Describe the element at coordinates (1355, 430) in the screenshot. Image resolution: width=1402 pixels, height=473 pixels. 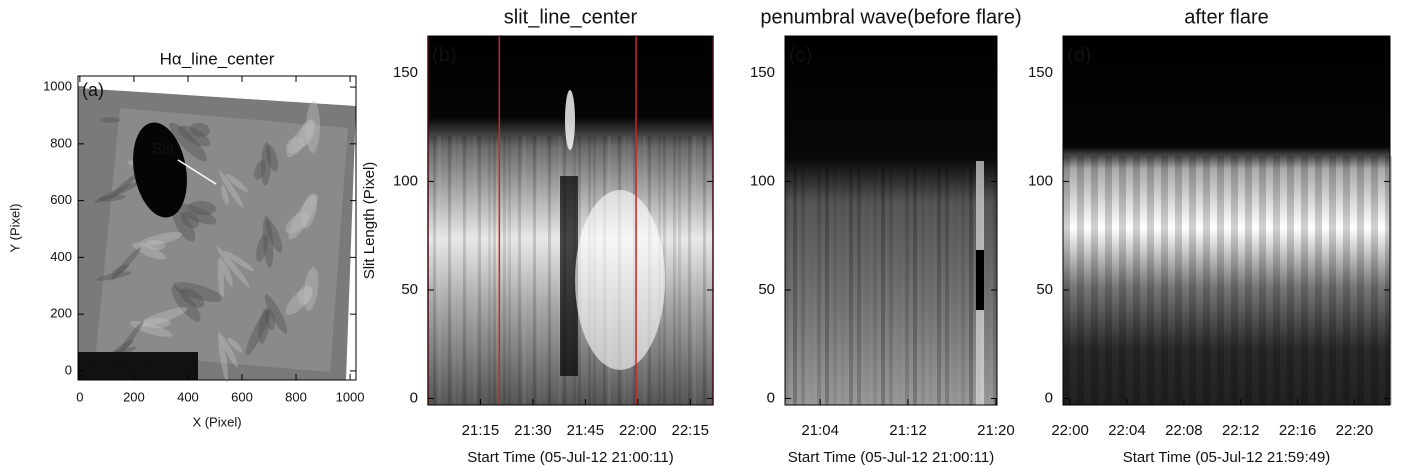
I see `x-tick-label: 22:20` at that location.